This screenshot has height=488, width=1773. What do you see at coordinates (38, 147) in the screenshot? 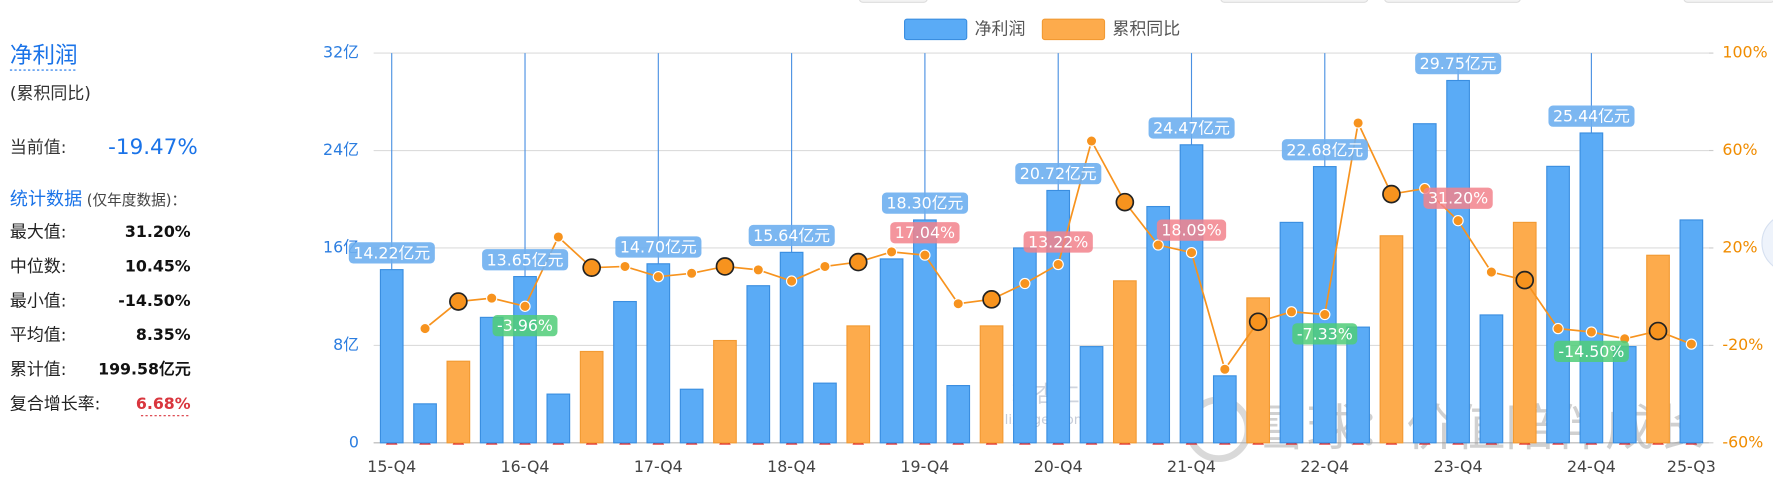
I see `current-label: 当前值:` at bounding box center [38, 147].